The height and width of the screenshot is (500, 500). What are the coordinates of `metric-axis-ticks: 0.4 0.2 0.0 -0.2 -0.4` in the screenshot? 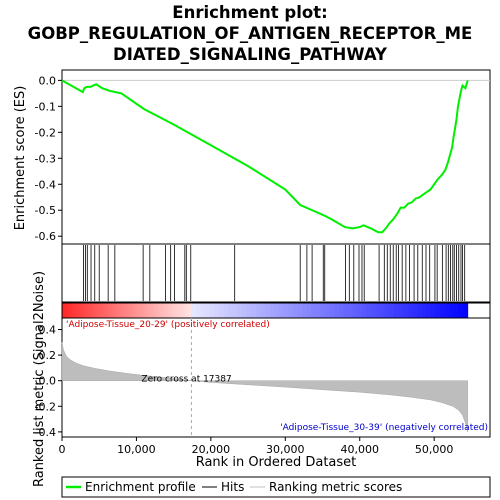 It's located at (48, 381).